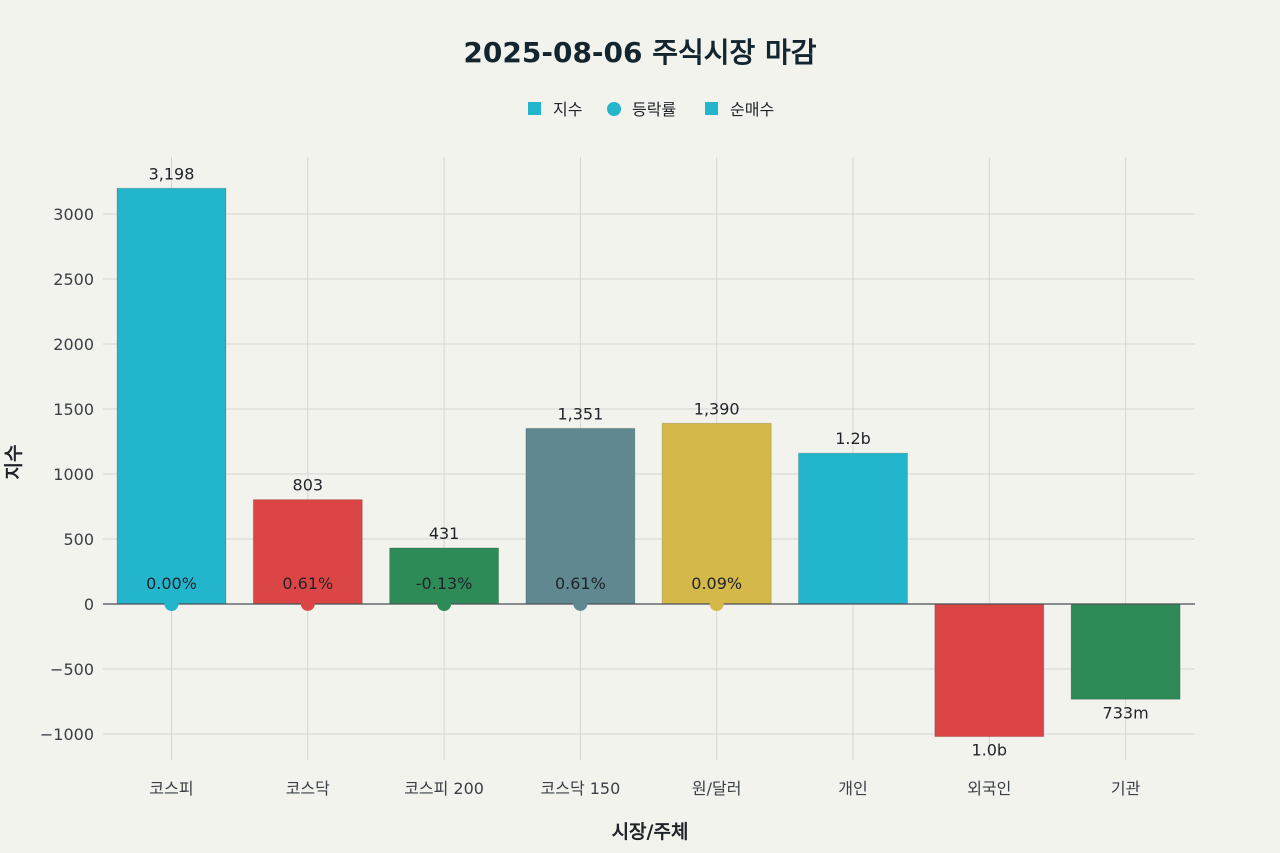 The width and height of the screenshot is (1280, 853). What do you see at coordinates (853, 438) in the screenshot?
I see `bar-value-label: 1.2b` at bounding box center [853, 438].